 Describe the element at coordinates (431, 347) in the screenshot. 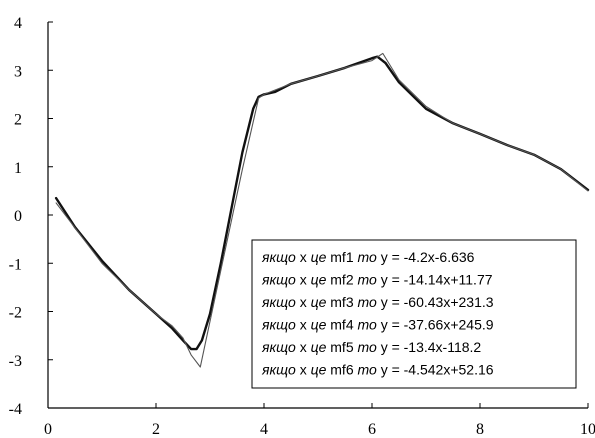

I see `legend-formula: y = -13.4x-118.2` at that location.